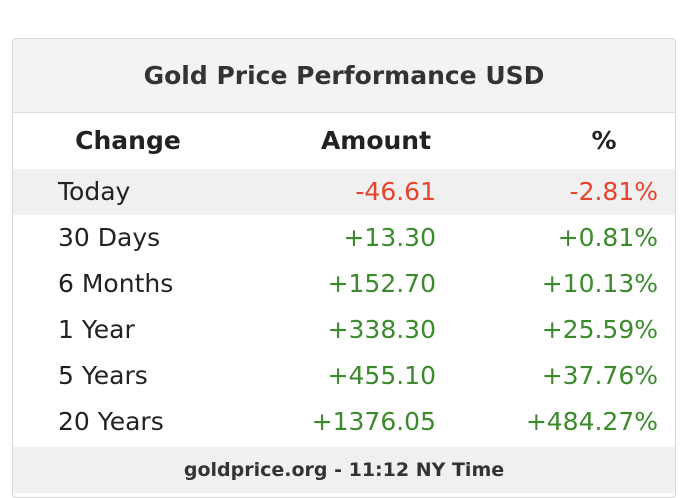 The height and width of the screenshot is (498, 680). Describe the element at coordinates (395, 191) in the screenshot. I see `amount-change: -46.61` at that location.